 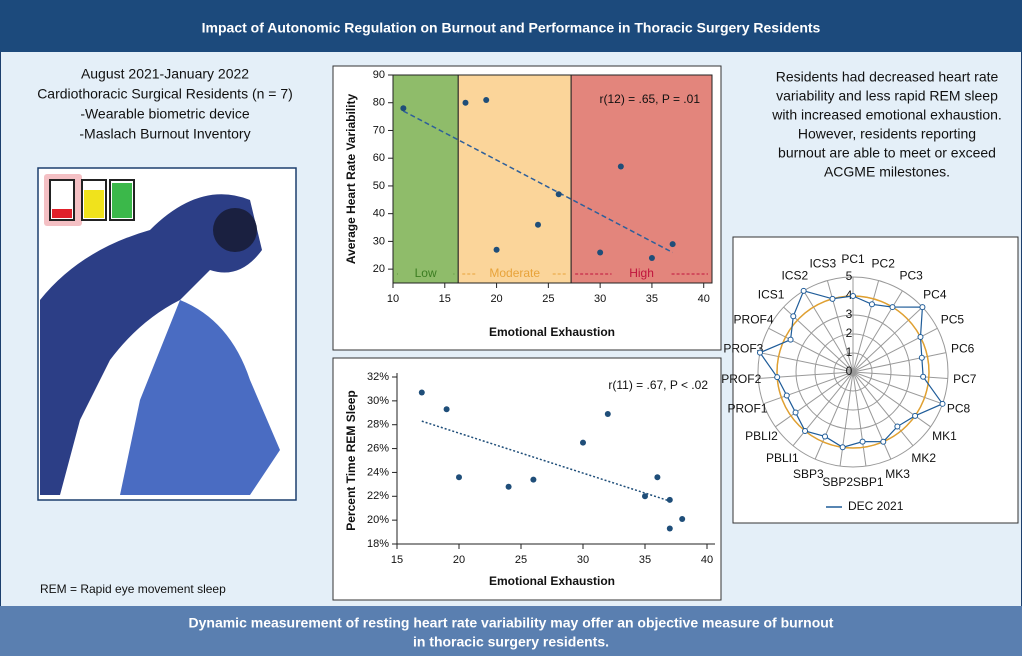 I want to click on y-tick-label: 26%, so click(x=378, y=448).